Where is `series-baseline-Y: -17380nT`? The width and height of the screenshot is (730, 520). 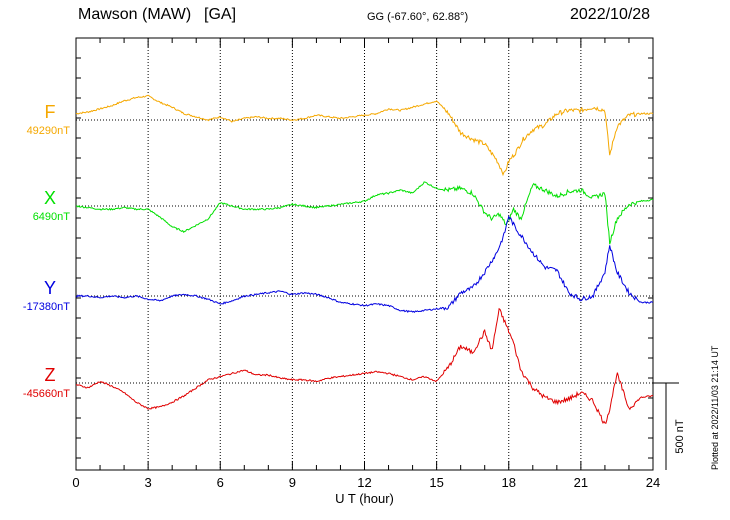 series-baseline-Y: -17380nT is located at coordinates (46, 307).